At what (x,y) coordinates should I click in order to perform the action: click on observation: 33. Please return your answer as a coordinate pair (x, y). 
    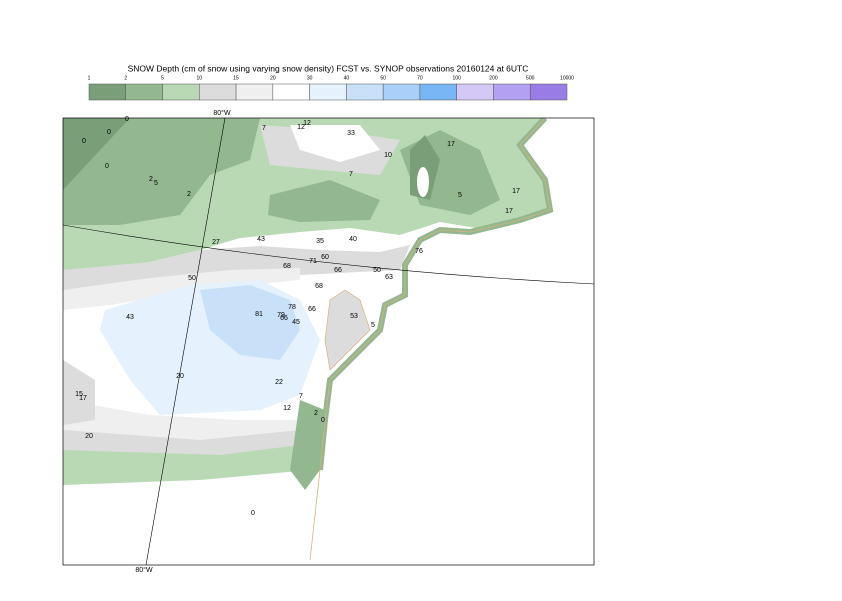
    Looking at the image, I should click on (351, 133).